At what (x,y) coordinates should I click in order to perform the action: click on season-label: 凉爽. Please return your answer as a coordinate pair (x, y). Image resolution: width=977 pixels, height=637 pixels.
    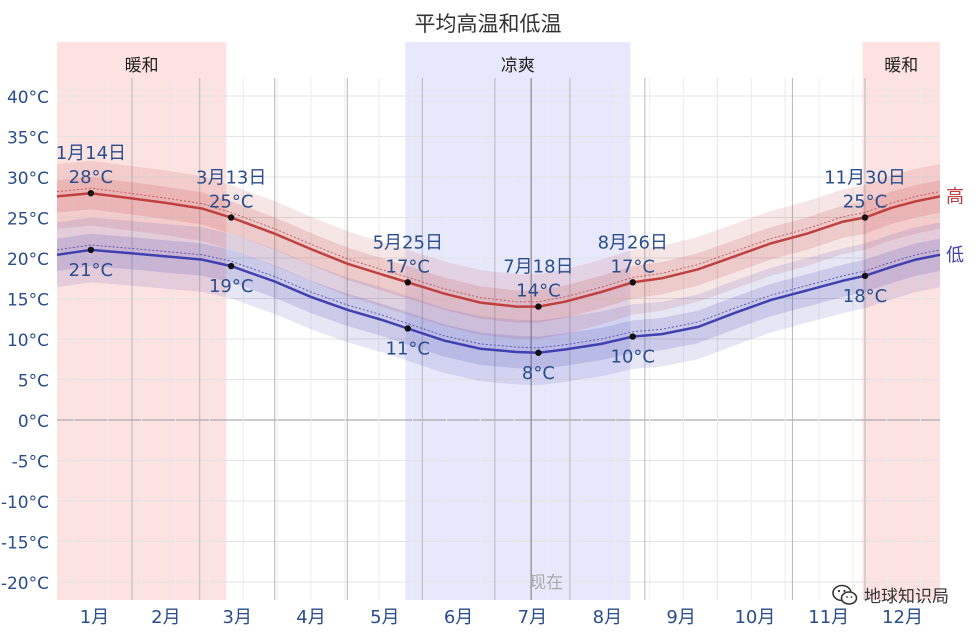
    Looking at the image, I should click on (518, 66).